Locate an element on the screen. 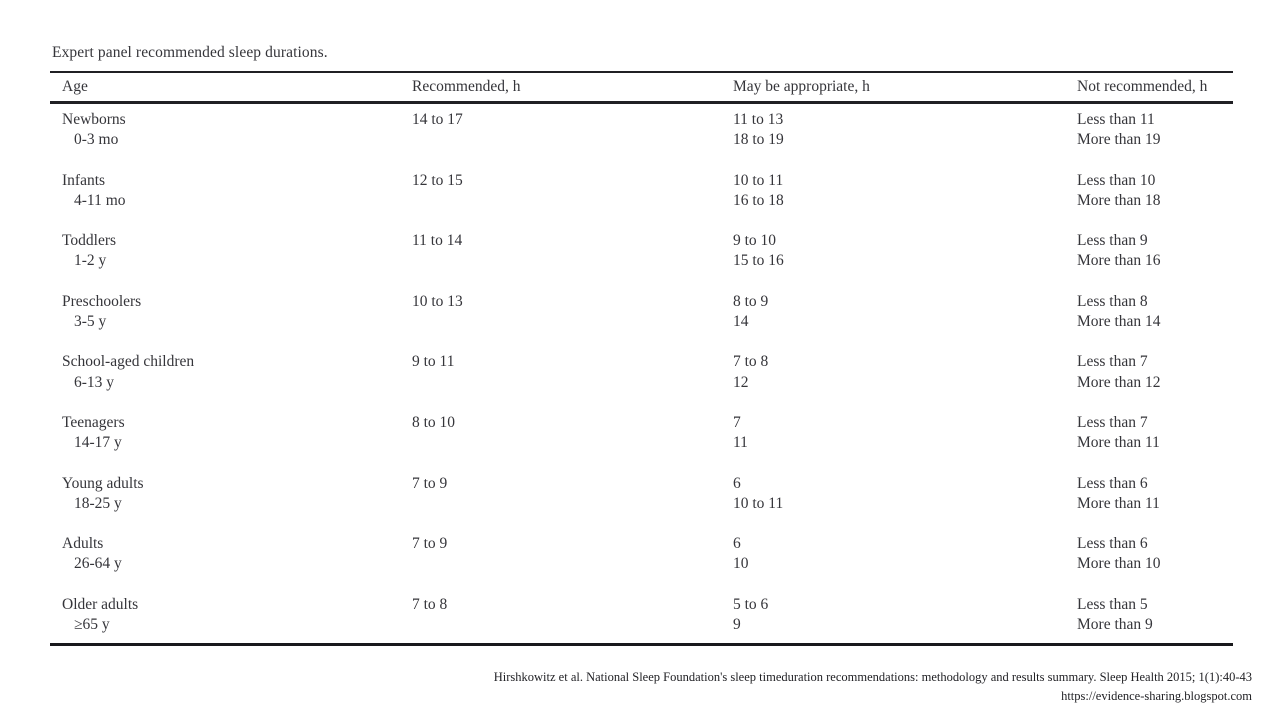 This screenshot has width=1280, height=720. not-recommended-cell: Less than 10 More than 18 is located at coordinates (1155, 191).